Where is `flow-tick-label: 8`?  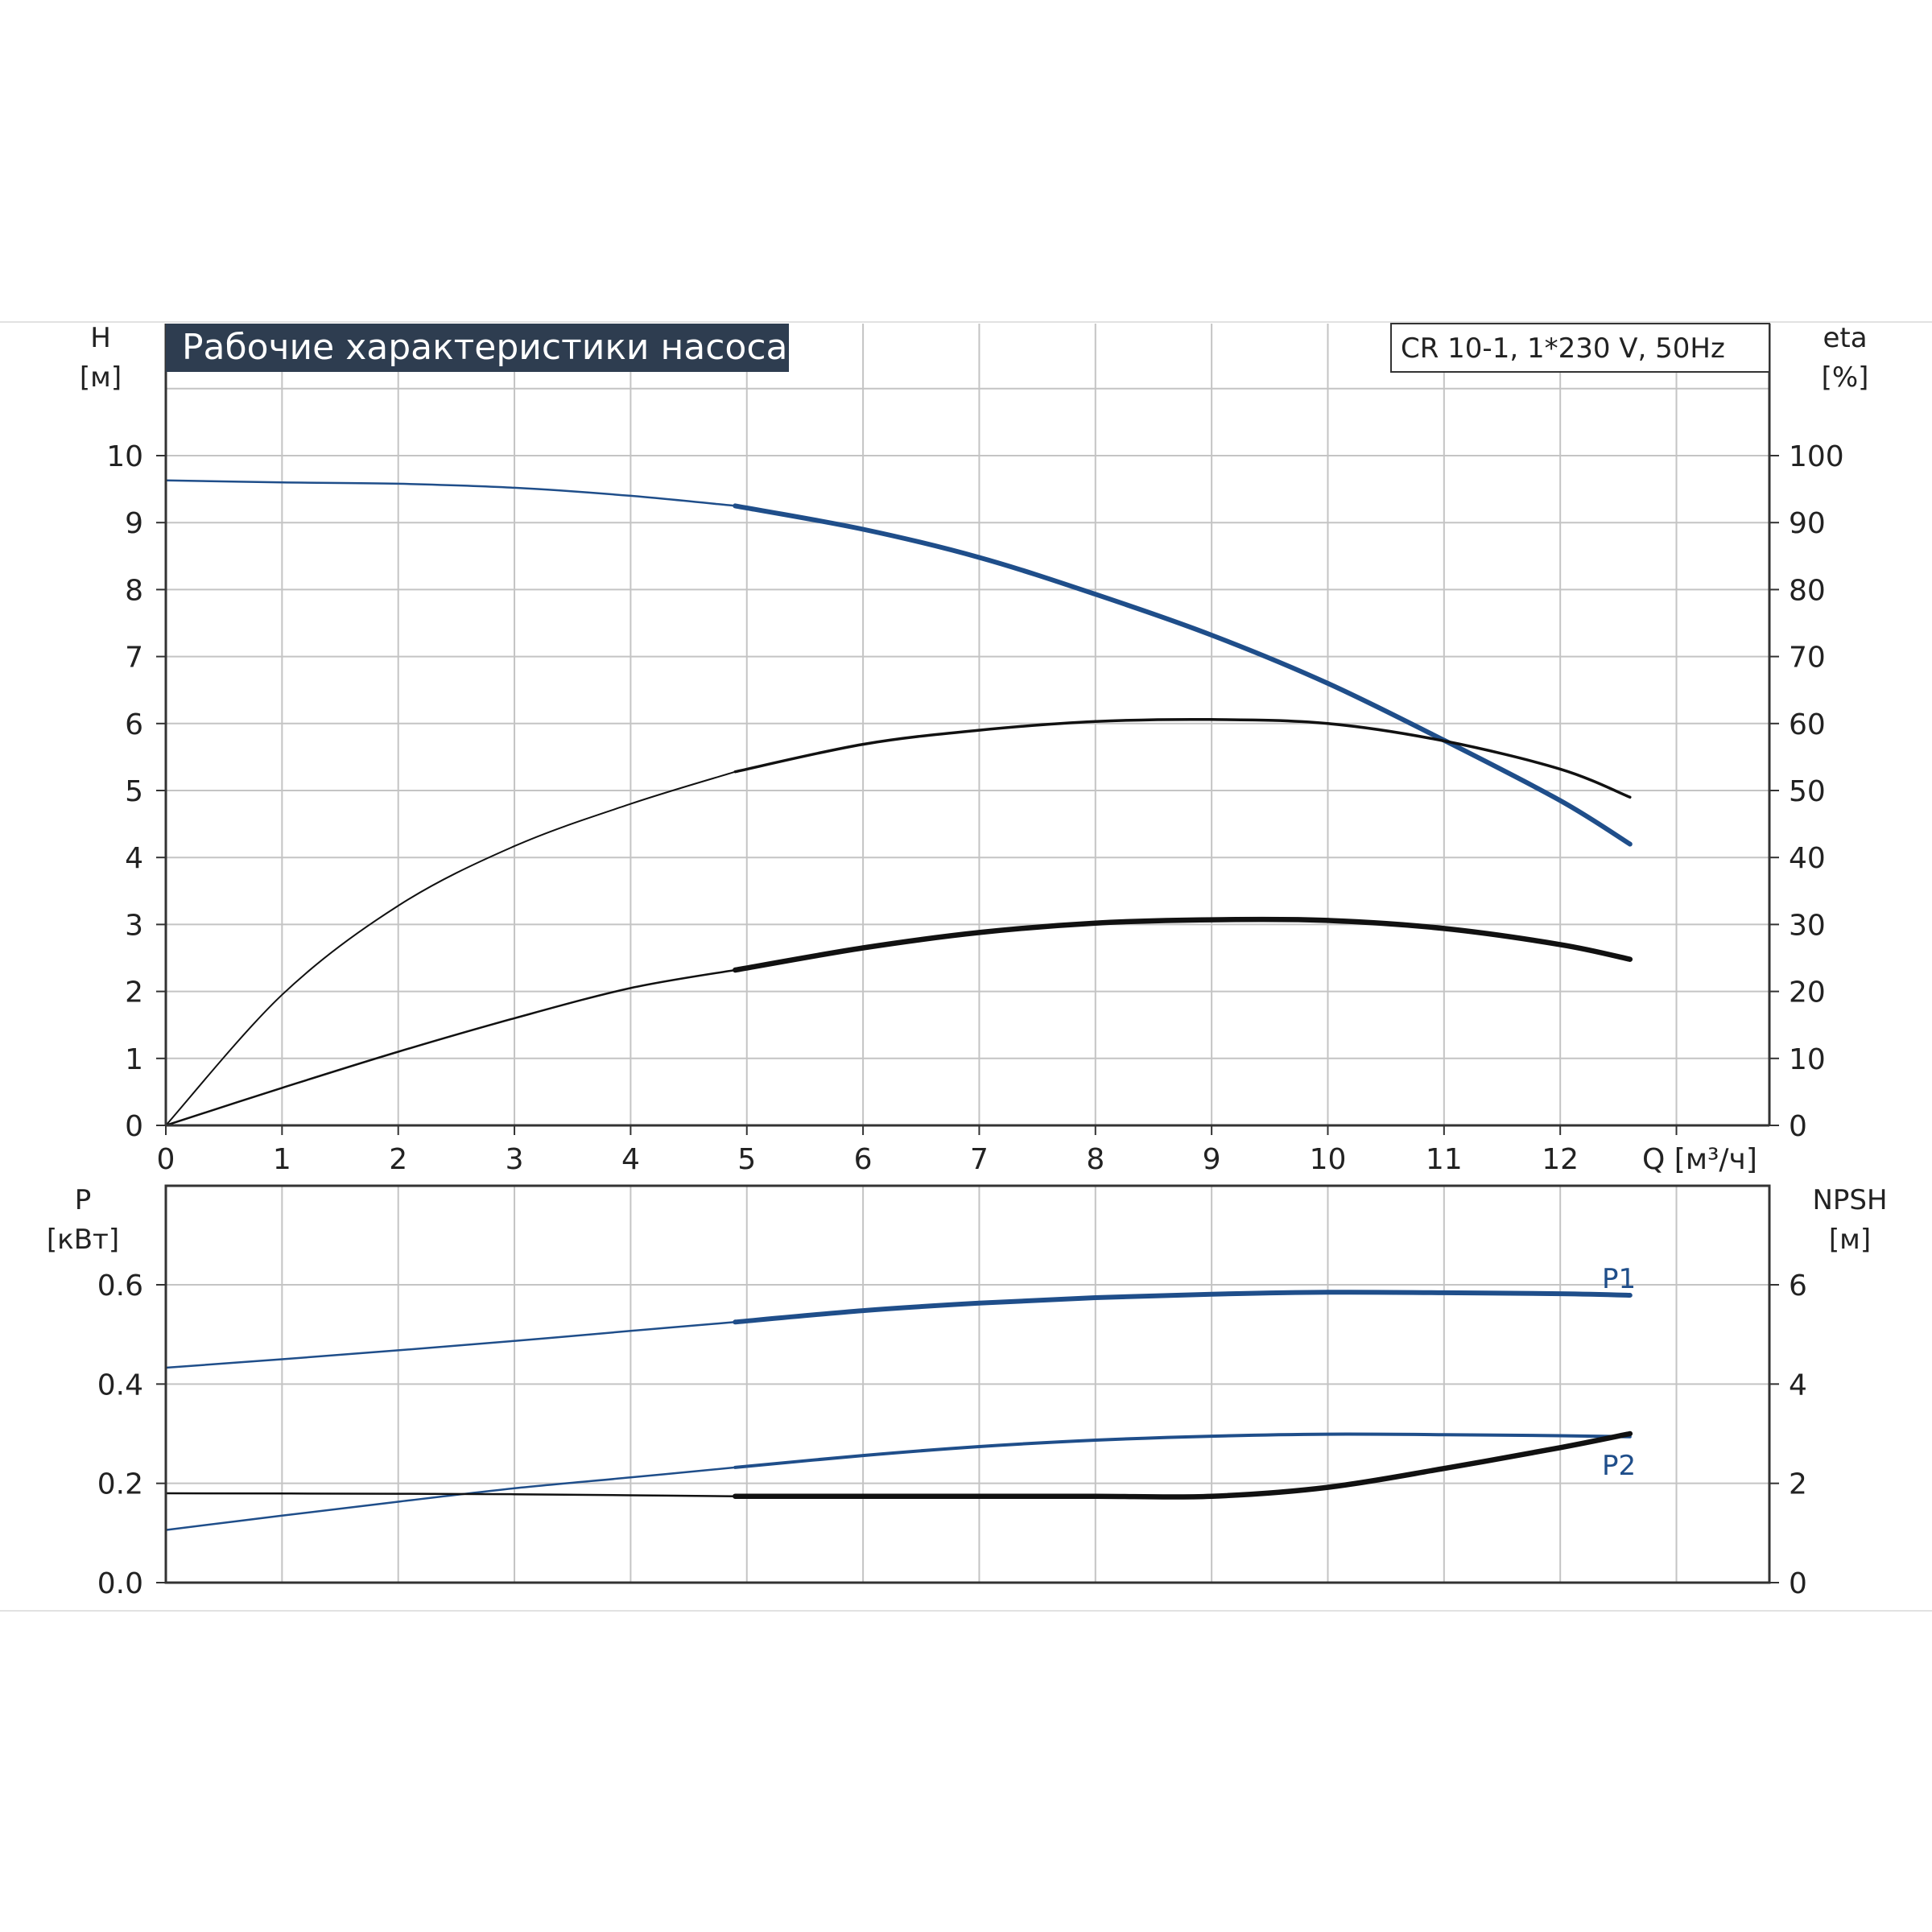 flow-tick-label: 8 is located at coordinates (1095, 1159).